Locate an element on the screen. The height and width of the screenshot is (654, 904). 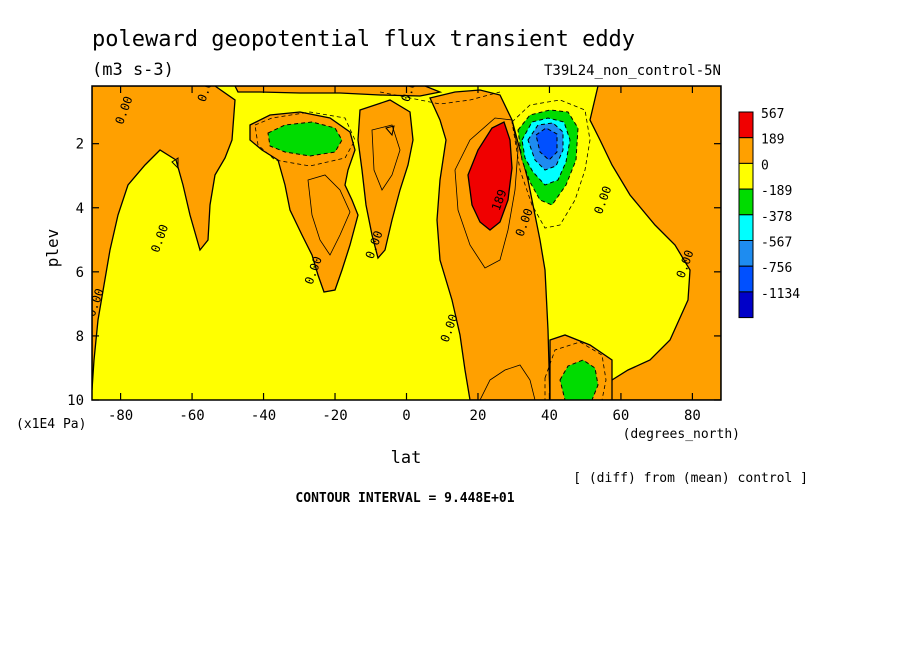
chart-units: (m3 s-3) is located at coordinates (133, 70).